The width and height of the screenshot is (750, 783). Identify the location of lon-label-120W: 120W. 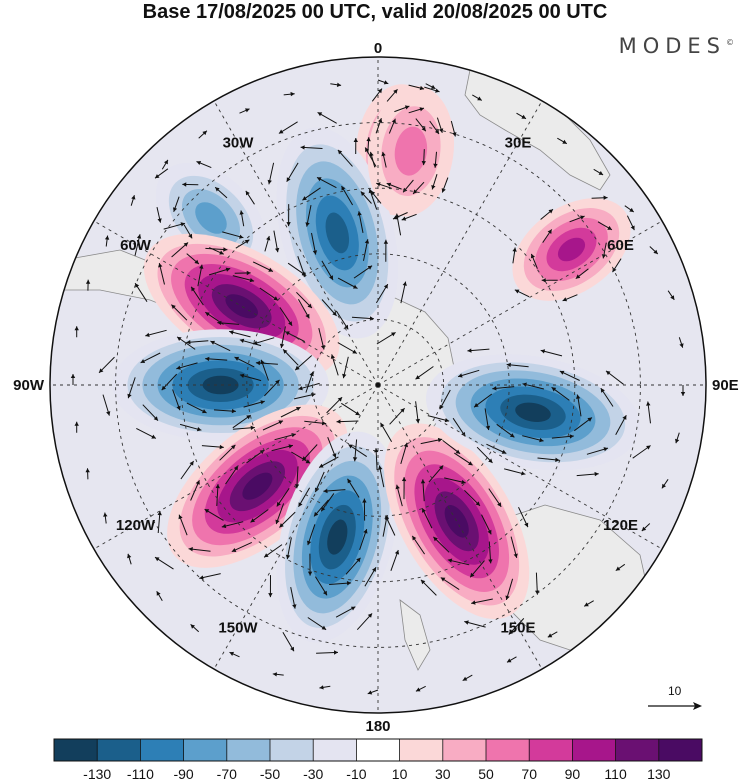
(136, 525).